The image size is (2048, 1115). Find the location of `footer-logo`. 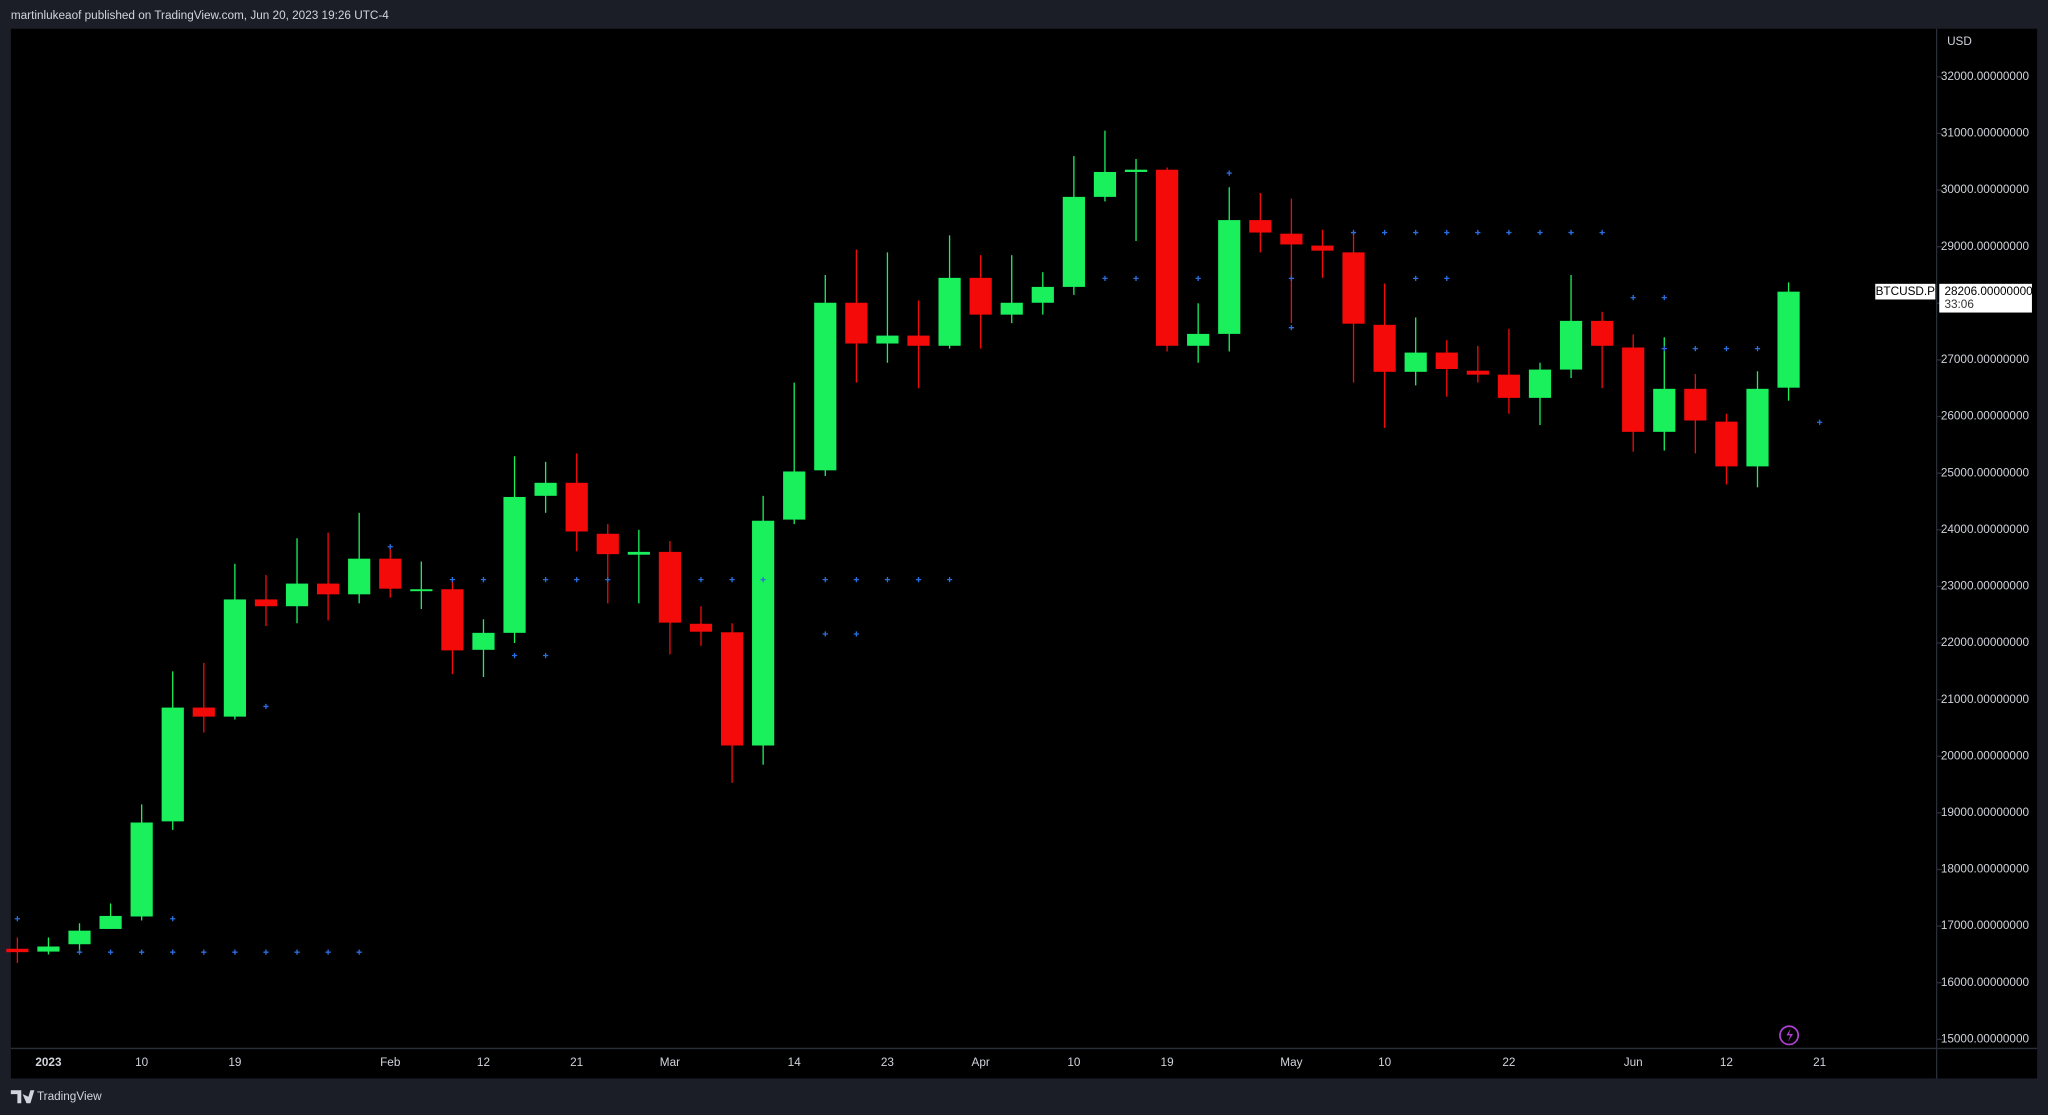

footer-logo is located at coordinates (22, 1097).